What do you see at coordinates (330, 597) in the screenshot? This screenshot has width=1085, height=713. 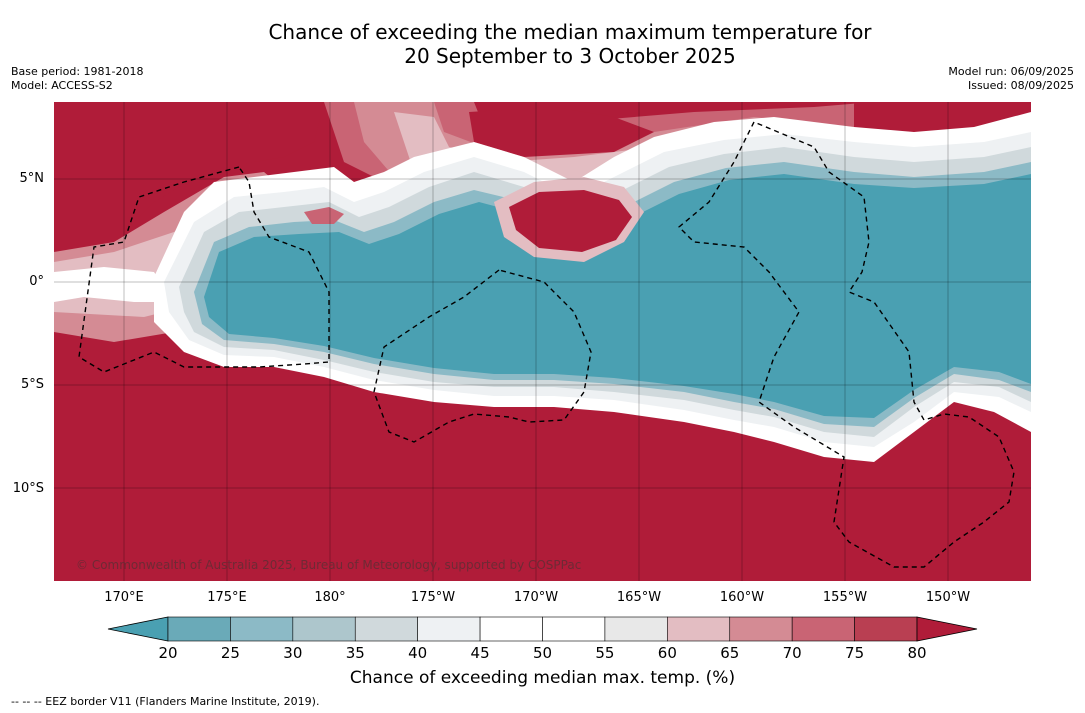 I see `lon-label-180: 180°` at bounding box center [330, 597].